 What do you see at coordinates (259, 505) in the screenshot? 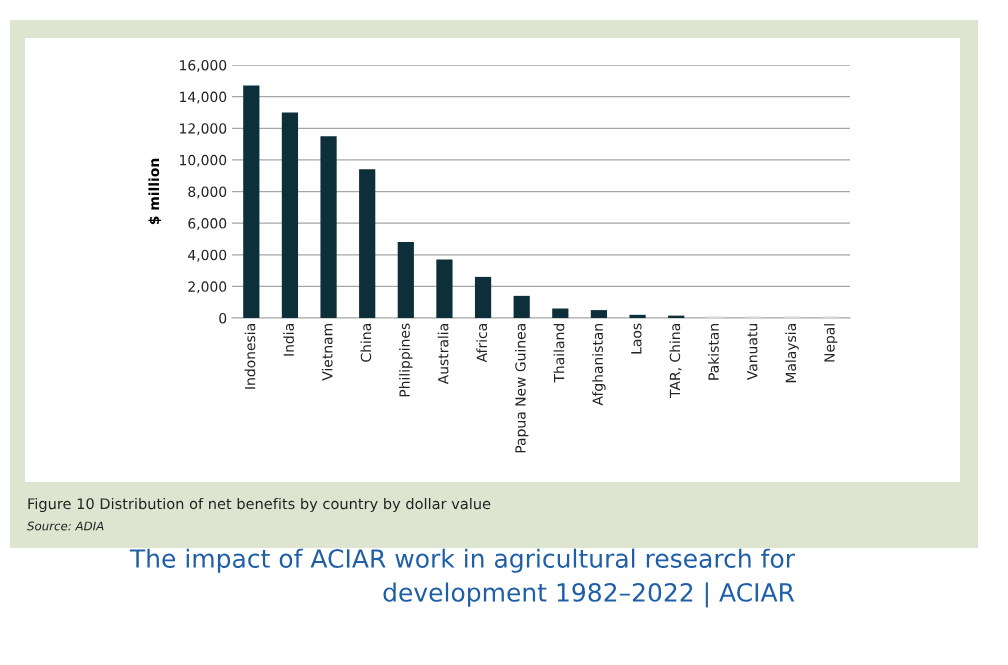
I see `text: Figure 10 Distribution of net benefits by country by dollar value` at bounding box center [259, 505].